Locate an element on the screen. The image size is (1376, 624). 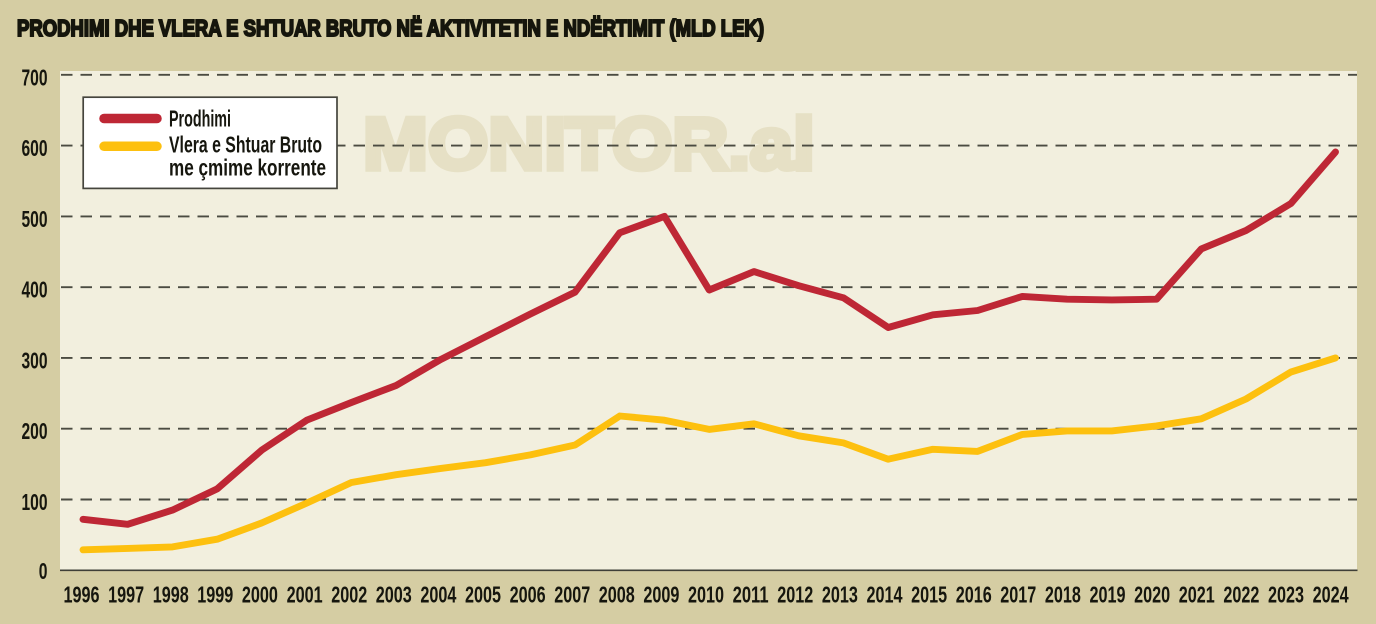
svg-text: 100 is located at coordinates (35, 502).